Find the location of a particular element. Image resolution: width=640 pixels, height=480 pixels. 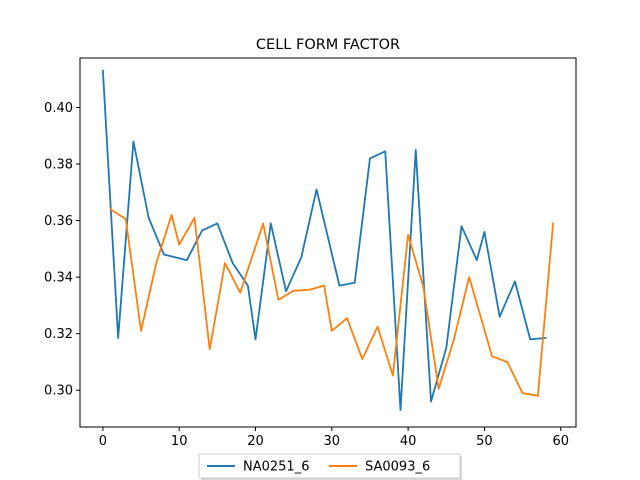

x-tick-label: 0 is located at coordinates (103, 441).